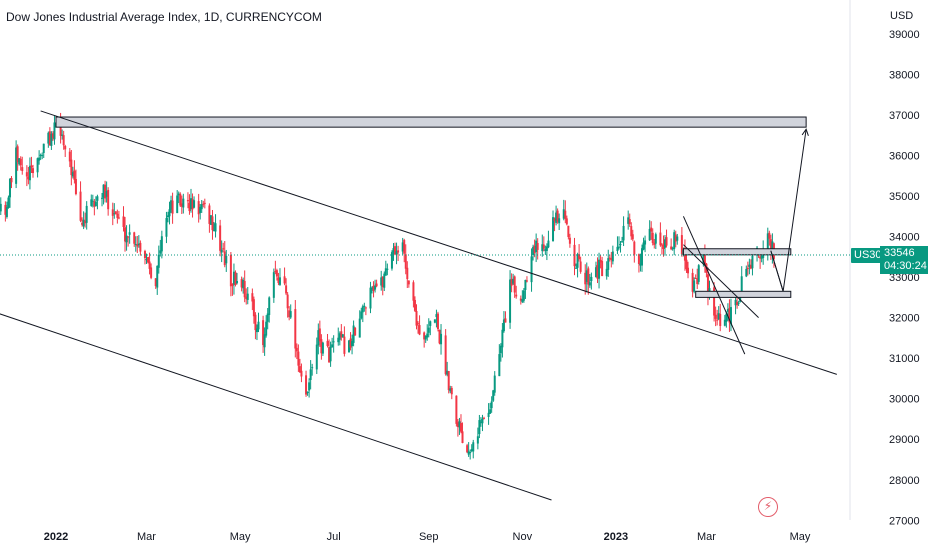 The image size is (932, 550). What do you see at coordinates (743, 294) in the screenshot?
I see `resistance-zone` at bounding box center [743, 294].